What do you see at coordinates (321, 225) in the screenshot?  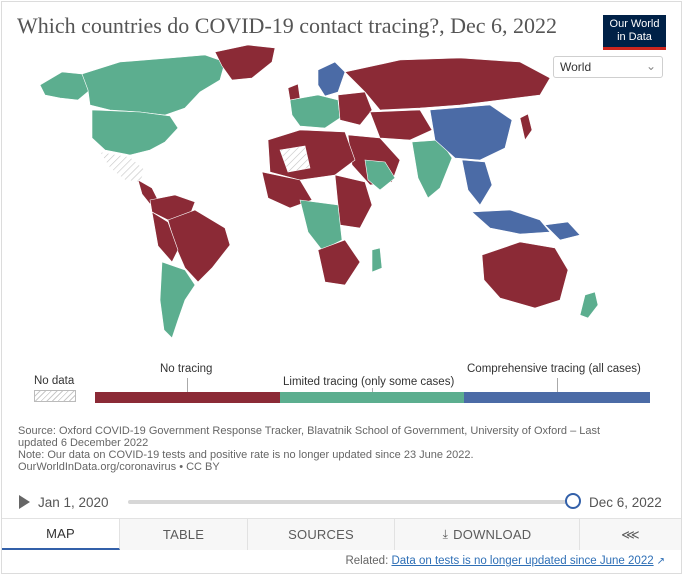 I see `region-central-africa` at bounding box center [321, 225].